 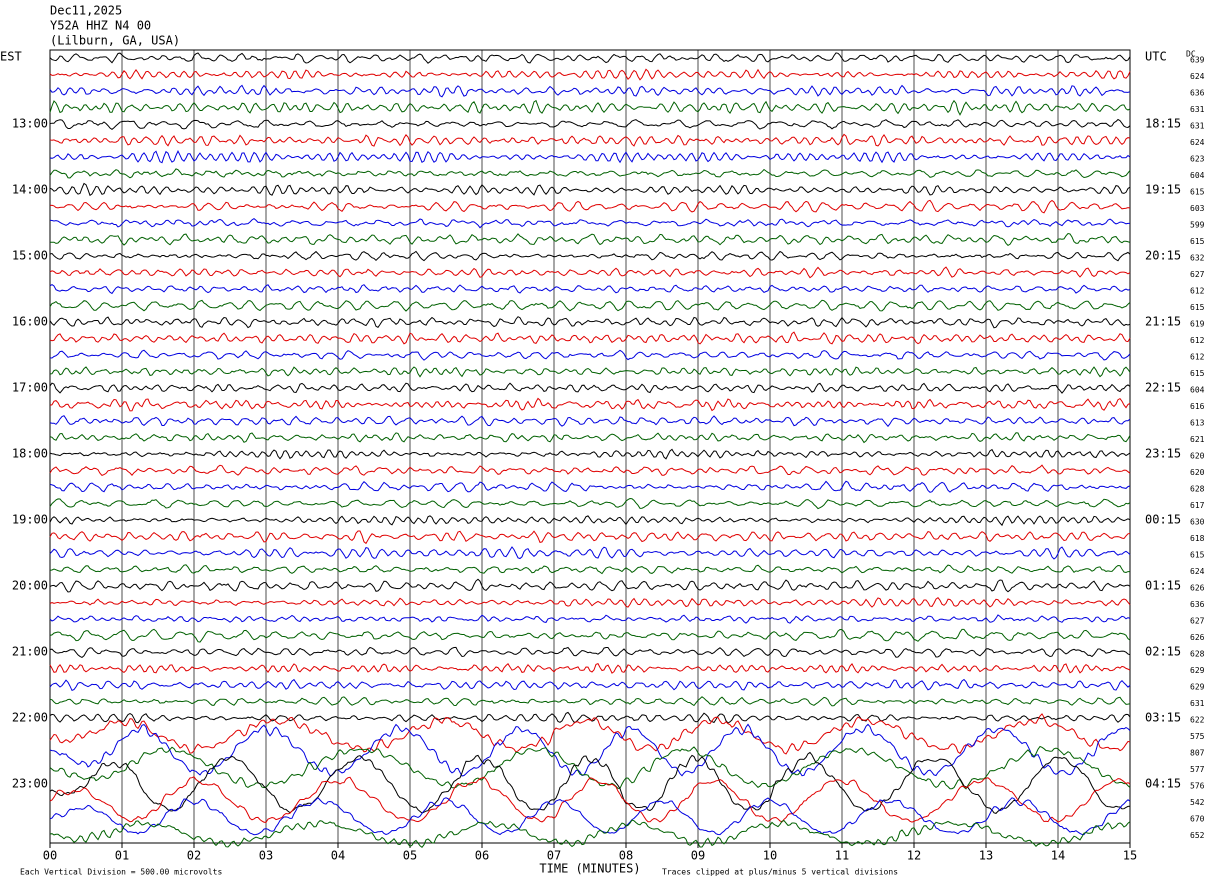 What do you see at coordinates (1197, 588) in the screenshot?
I see `dc-value: 626` at bounding box center [1197, 588].